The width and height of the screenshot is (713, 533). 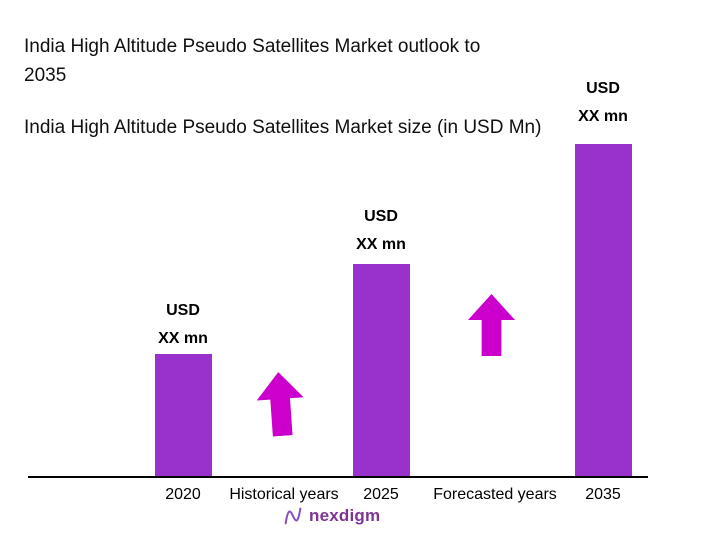 I want to click on bar-2020, so click(x=183, y=415).